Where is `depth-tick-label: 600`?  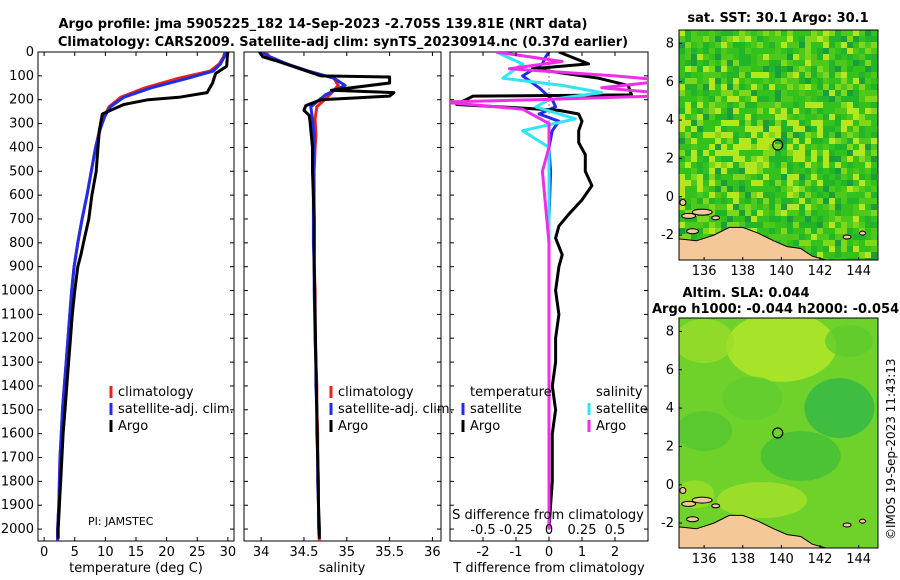
depth-tick-label: 600 is located at coordinates (21, 195).